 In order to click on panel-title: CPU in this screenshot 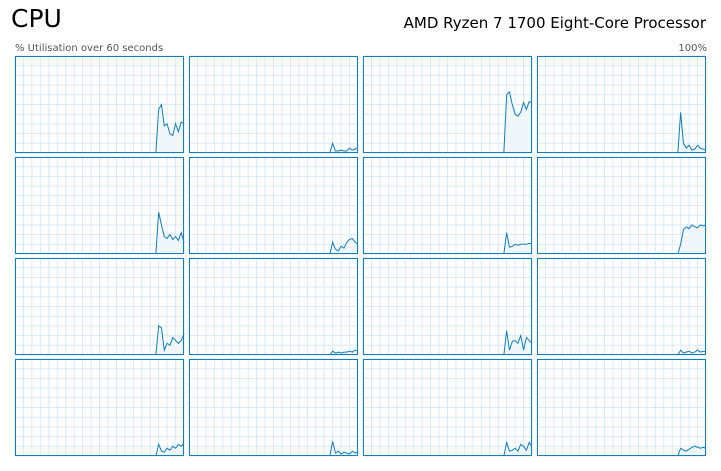, I will do `click(36, 18)`.